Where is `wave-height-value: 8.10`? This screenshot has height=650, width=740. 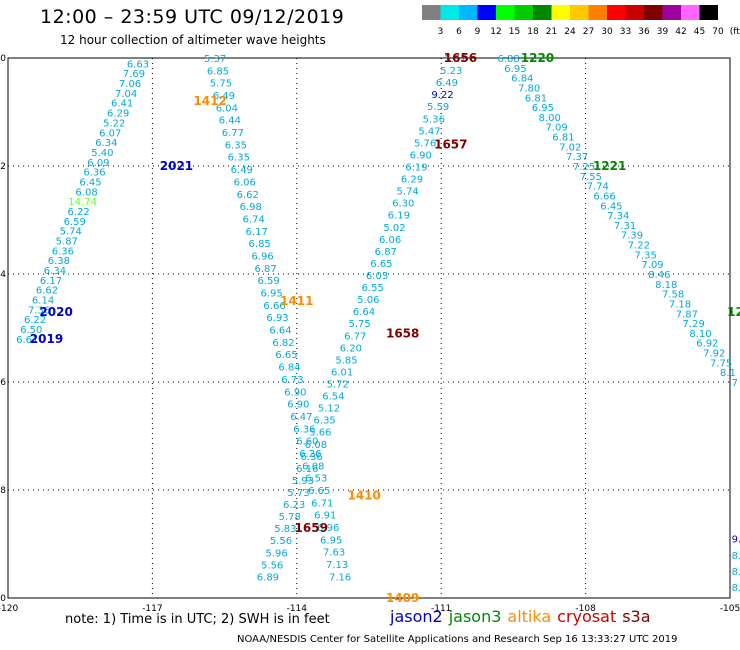
wave-height-value: 8.10 is located at coordinates (700, 334).